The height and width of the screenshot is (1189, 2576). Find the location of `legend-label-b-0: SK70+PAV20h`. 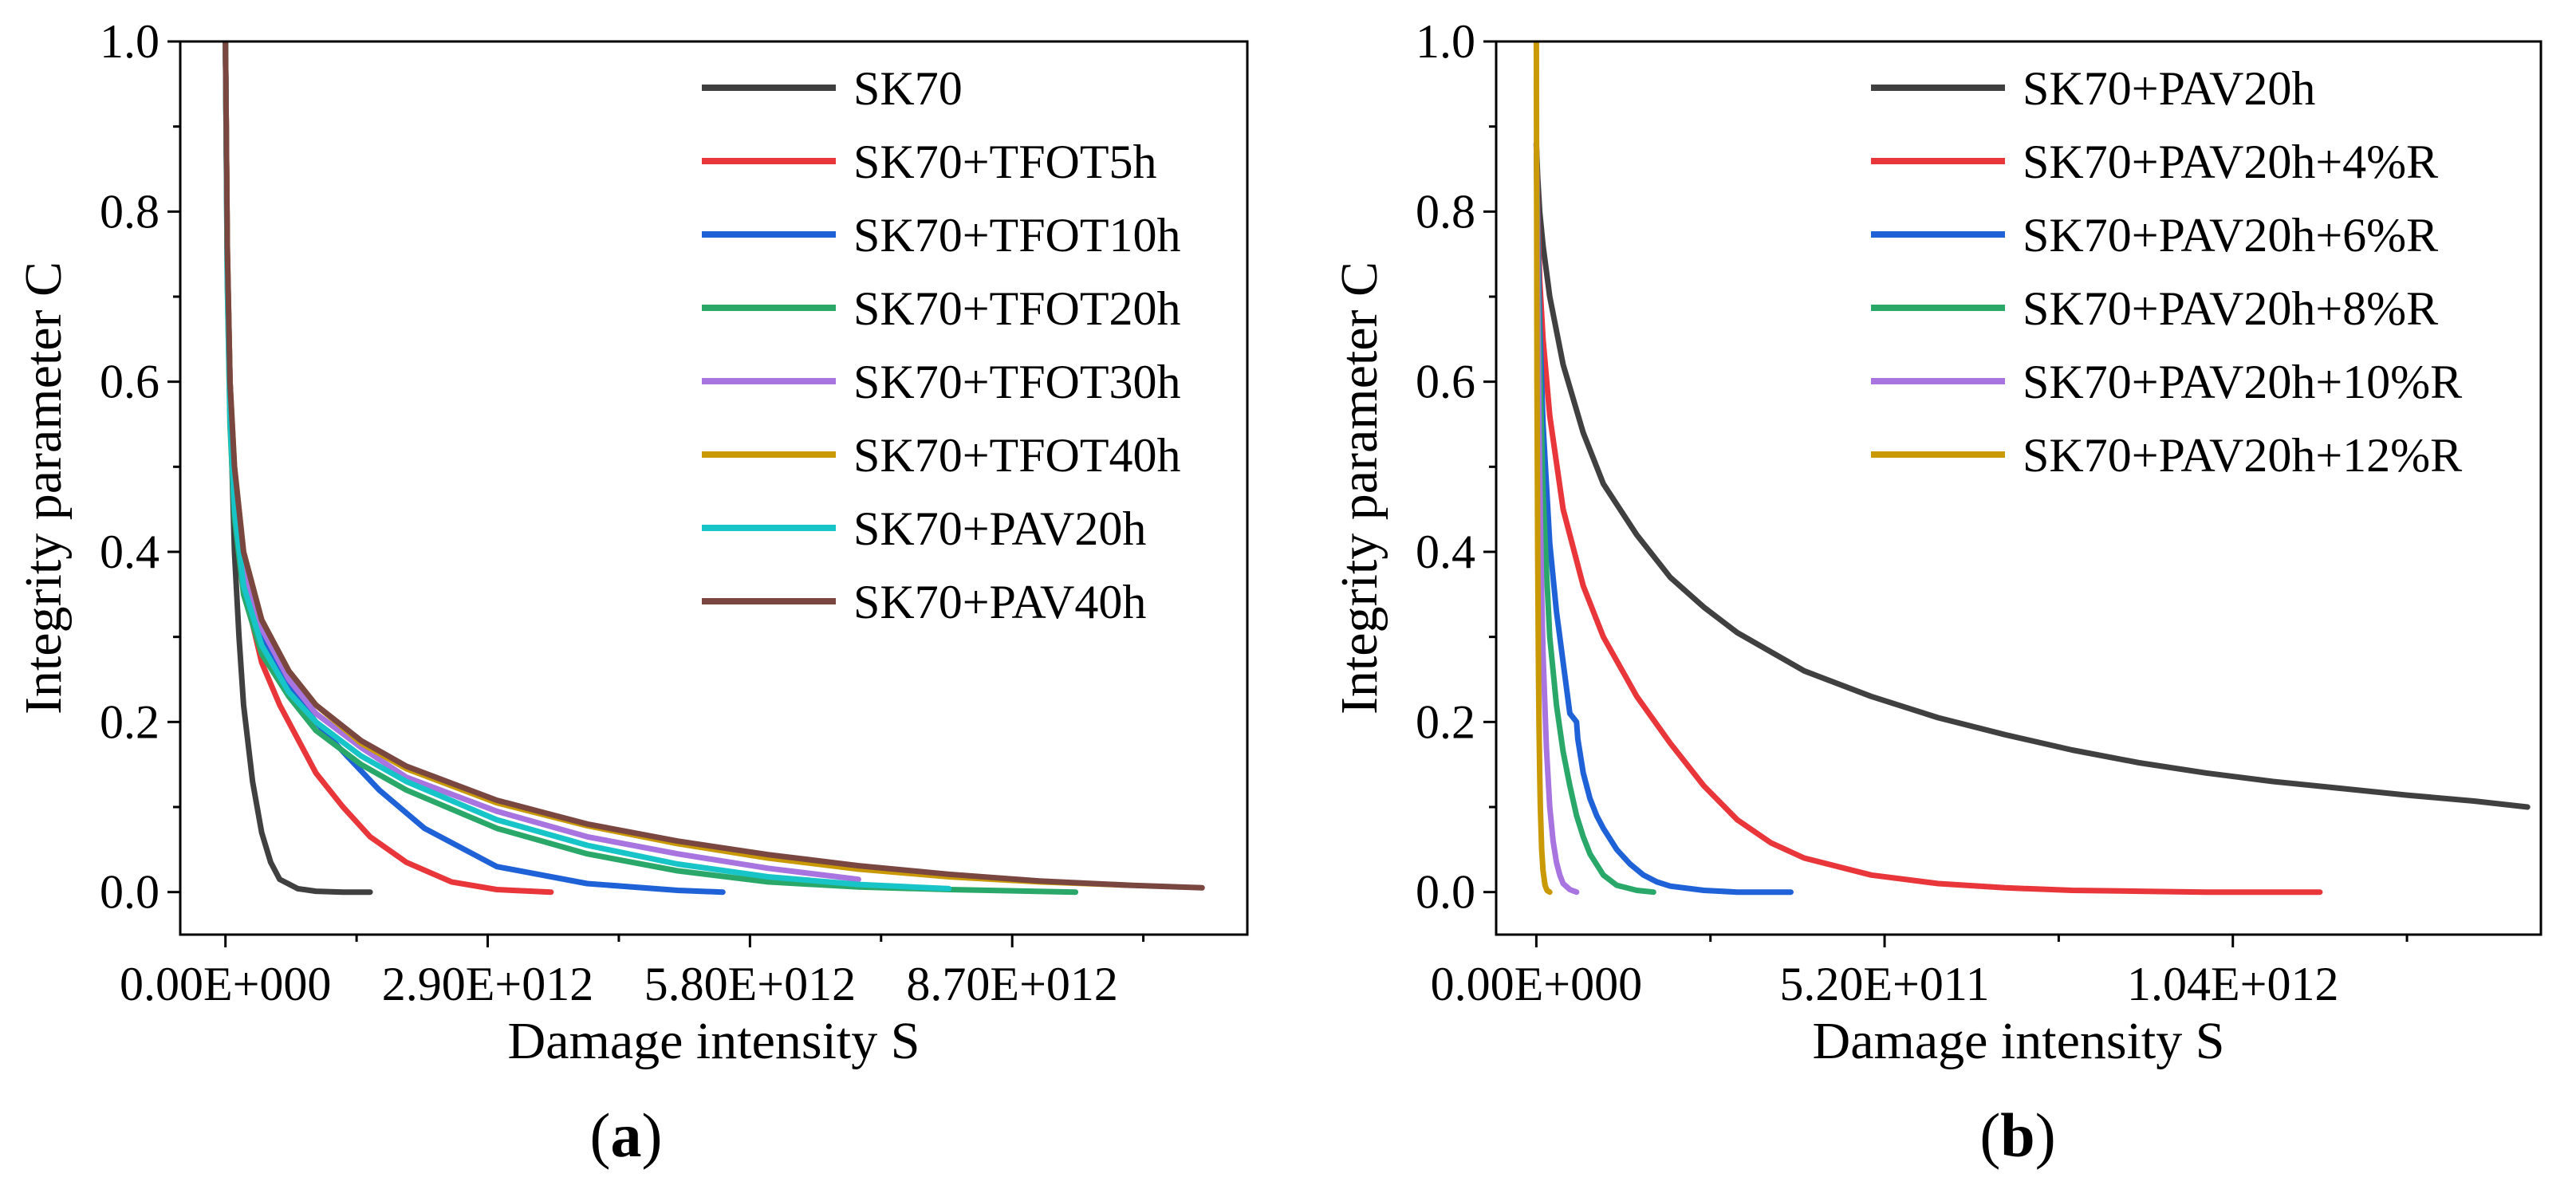

legend-label-b-0: SK70+PAV20h is located at coordinates (2169, 89).